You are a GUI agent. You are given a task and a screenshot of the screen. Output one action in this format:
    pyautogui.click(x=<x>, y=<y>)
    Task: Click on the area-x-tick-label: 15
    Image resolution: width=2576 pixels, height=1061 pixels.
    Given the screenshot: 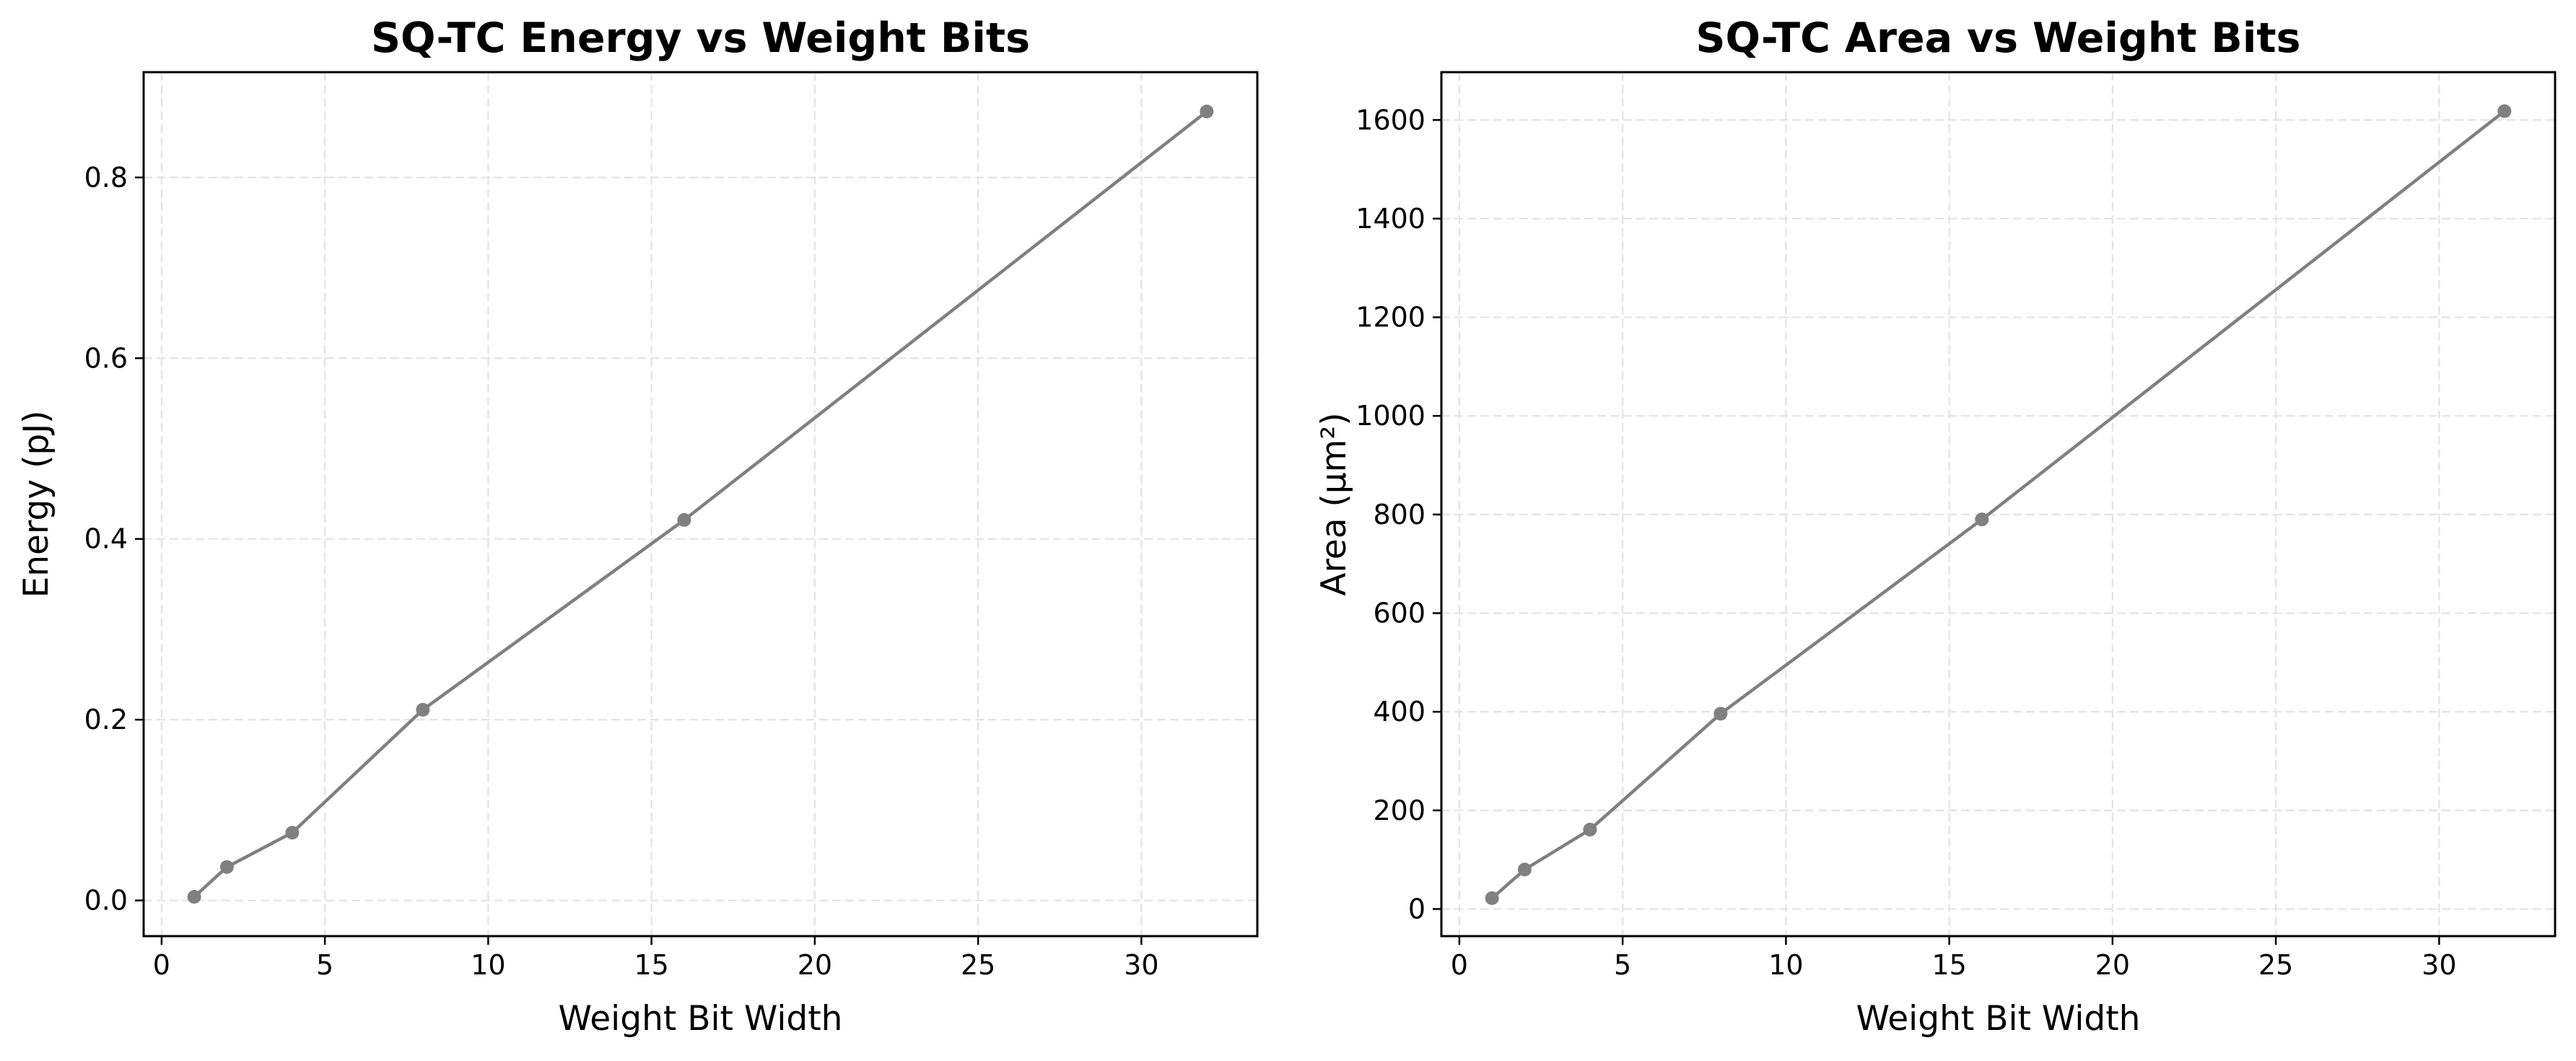 What is the action you would take?
    pyautogui.click(x=1948, y=965)
    